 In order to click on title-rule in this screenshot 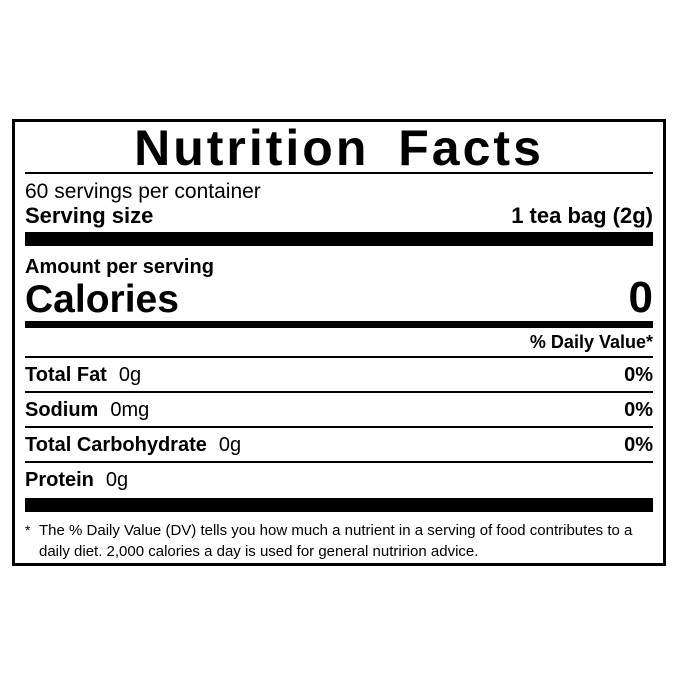, I will do `click(339, 173)`.